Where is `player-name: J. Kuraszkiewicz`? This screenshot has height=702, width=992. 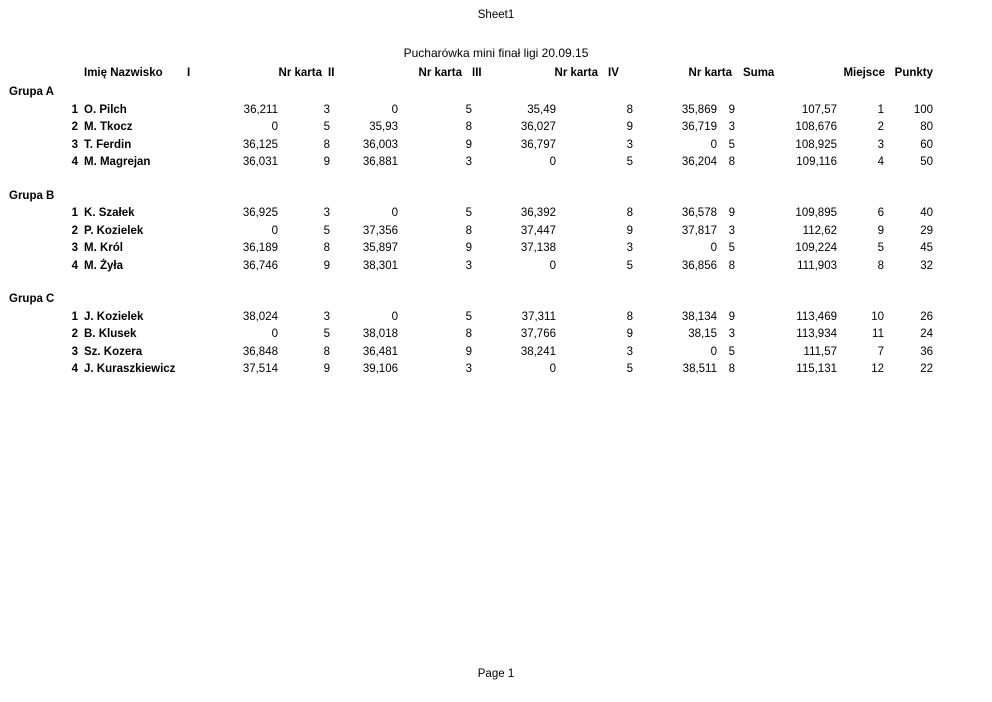 player-name: J. Kuraszkiewicz is located at coordinates (130, 369).